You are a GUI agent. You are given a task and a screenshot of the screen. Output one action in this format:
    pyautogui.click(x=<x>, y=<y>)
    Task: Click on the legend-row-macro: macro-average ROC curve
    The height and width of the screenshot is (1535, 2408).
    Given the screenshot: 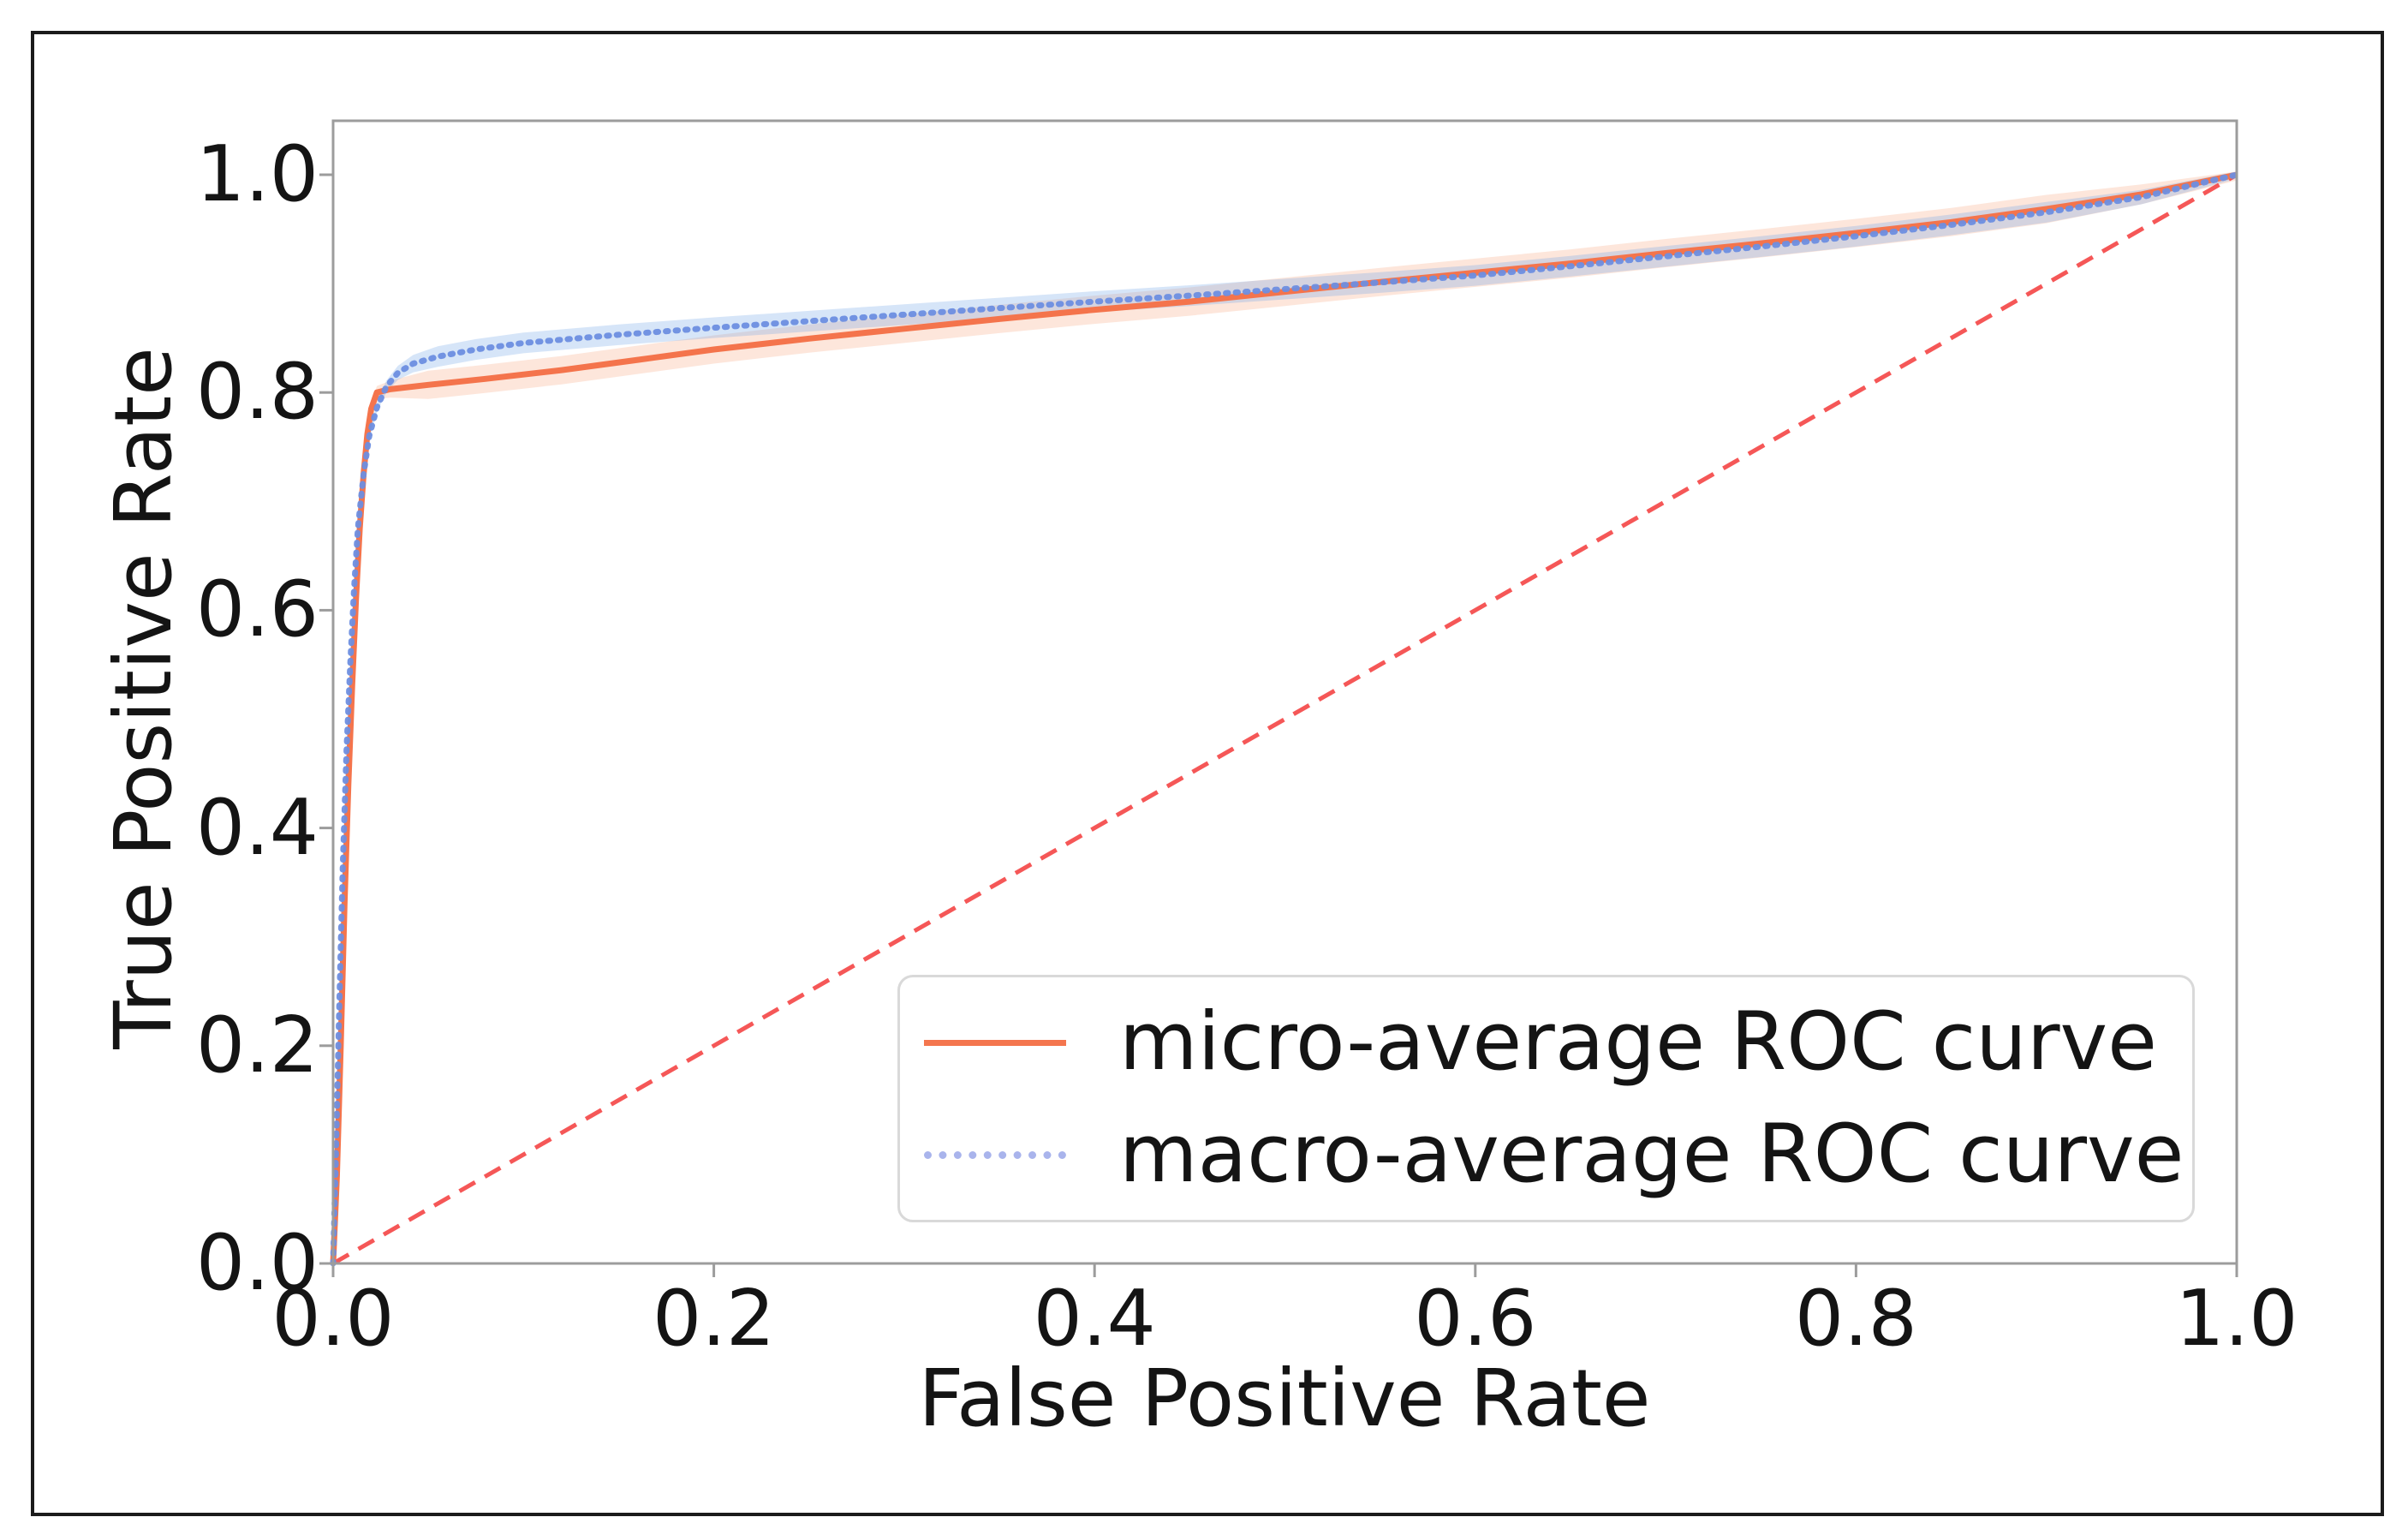 What is the action you would take?
    pyautogui.click(x=1558, y=1155)
    